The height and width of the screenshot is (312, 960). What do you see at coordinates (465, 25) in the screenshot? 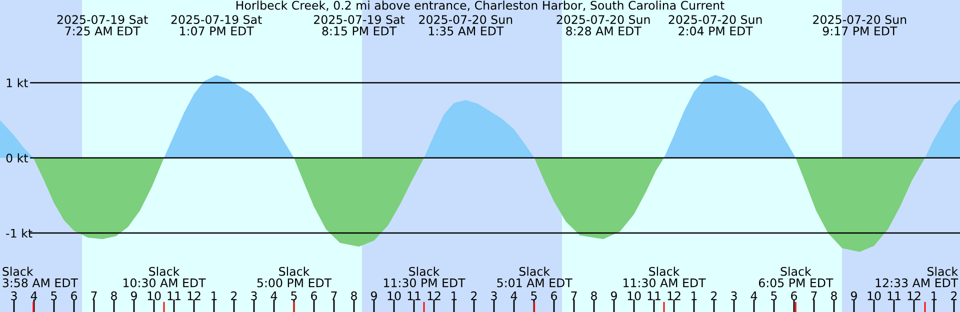
I see `annotation: 2025-07-20 Sun 1:35 AM EDT` at bounding box center [465, 25].